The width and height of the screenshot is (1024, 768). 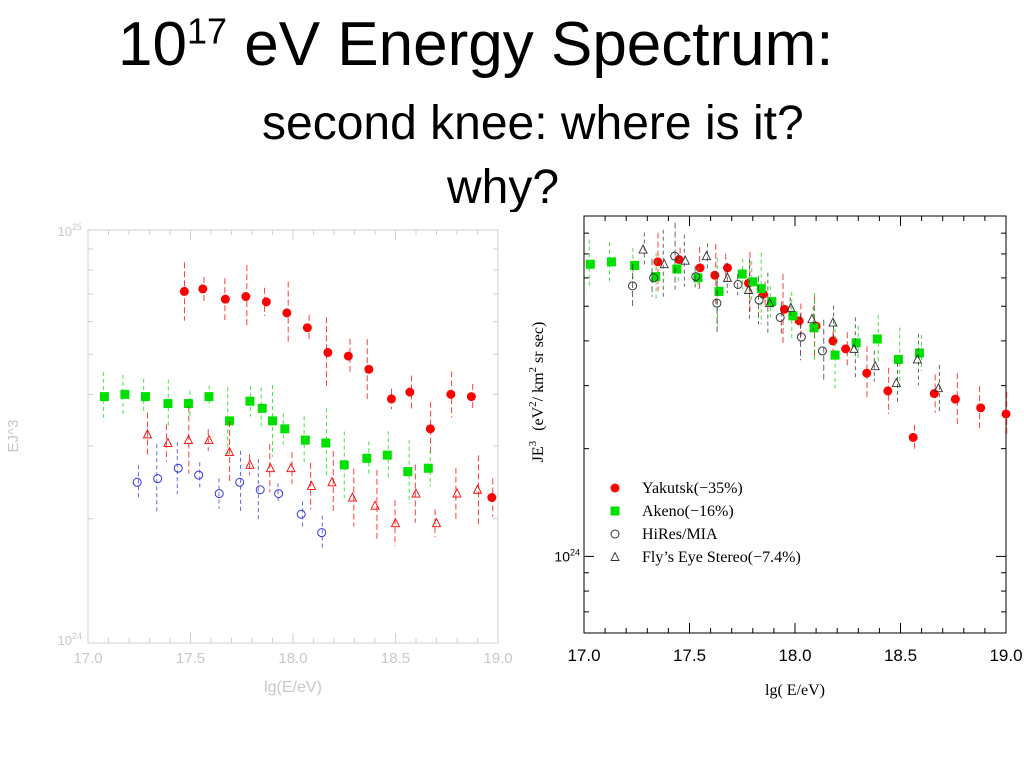 I want to click on right-x-tick-label: 18.5, so click(x=900, y=655).